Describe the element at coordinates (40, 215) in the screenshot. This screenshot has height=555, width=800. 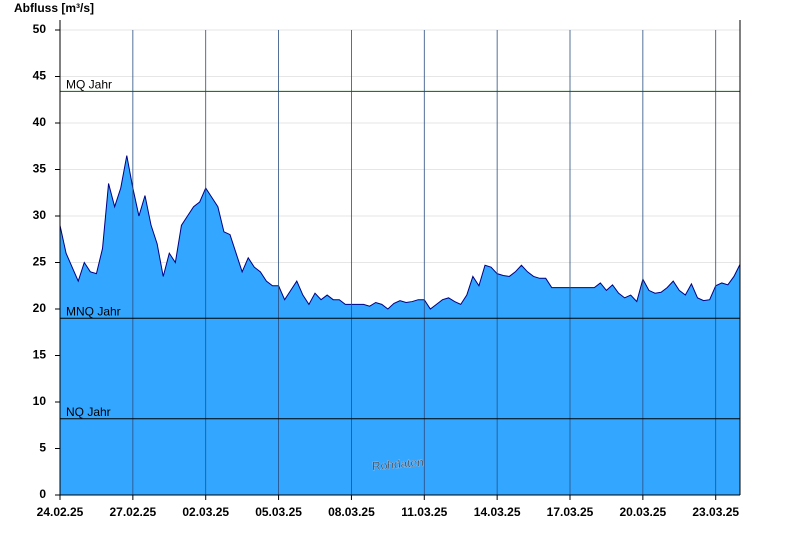
I see `y-tick-label: 30` at that location.